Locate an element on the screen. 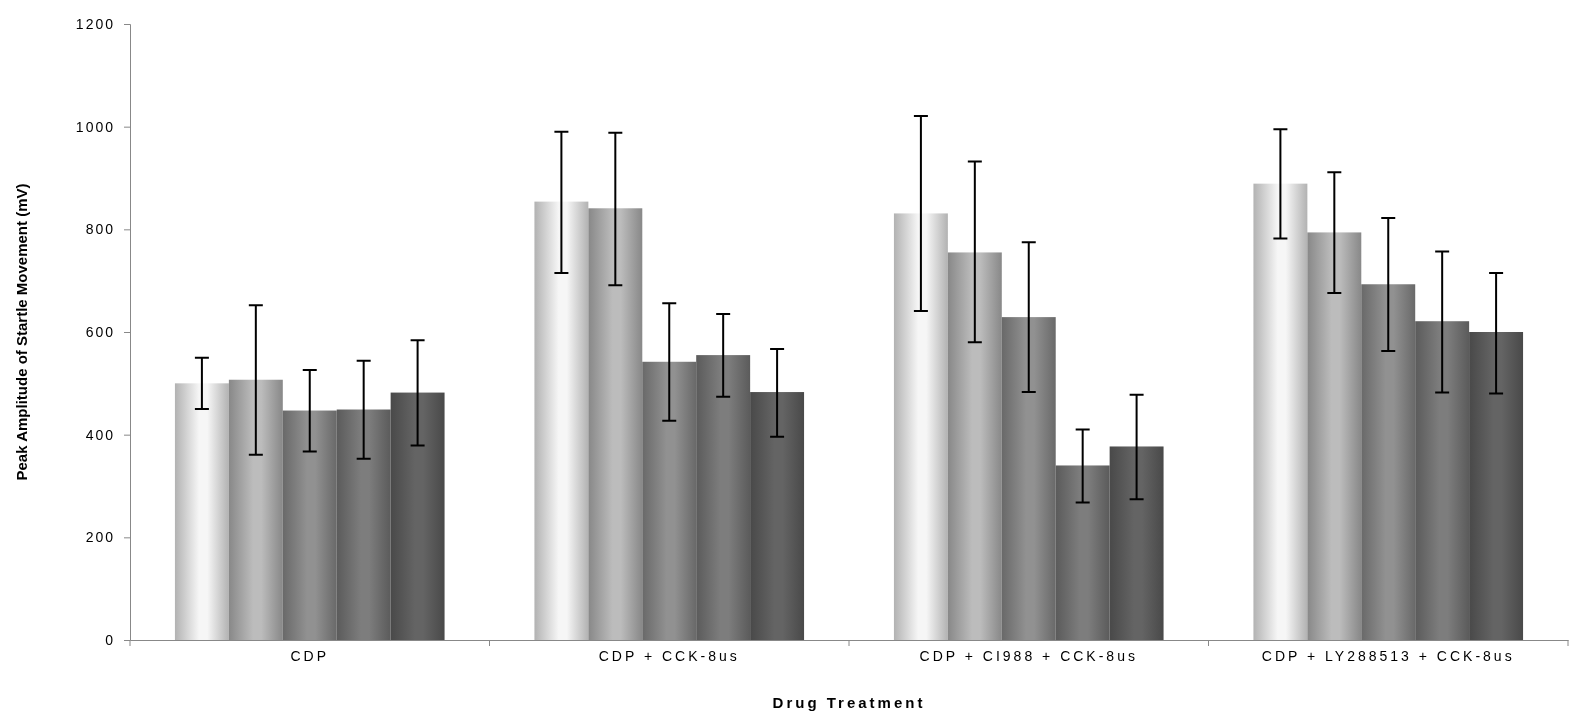 The height and width of the screenshot is (716, 1572). y-tick-label: 0 is located at coordinates (110, 639).